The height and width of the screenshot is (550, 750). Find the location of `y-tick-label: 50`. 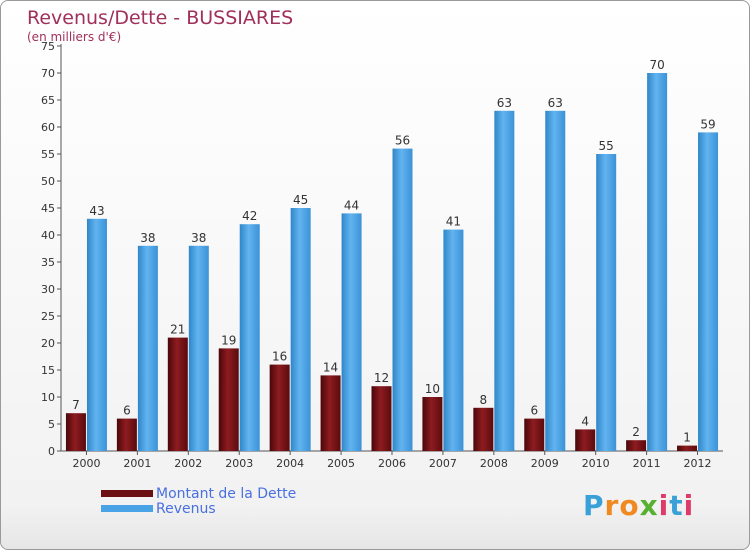

y-tick-label: 50 is located at coordinates (48, 181).